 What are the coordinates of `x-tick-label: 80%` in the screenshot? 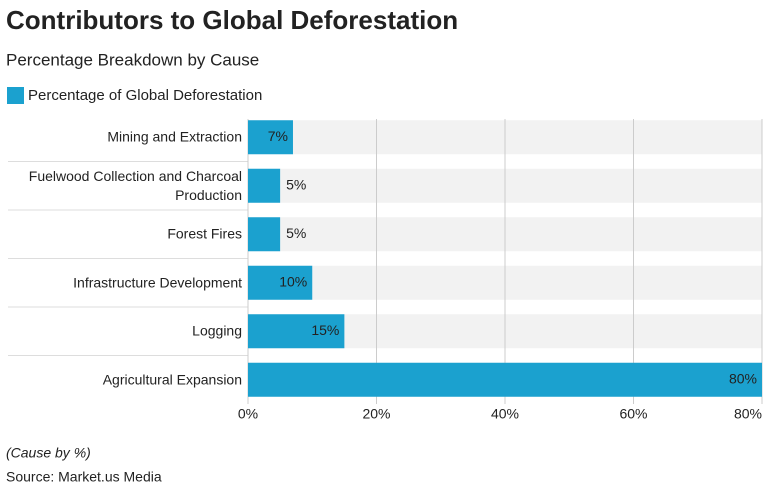 It's located at (748, 414).